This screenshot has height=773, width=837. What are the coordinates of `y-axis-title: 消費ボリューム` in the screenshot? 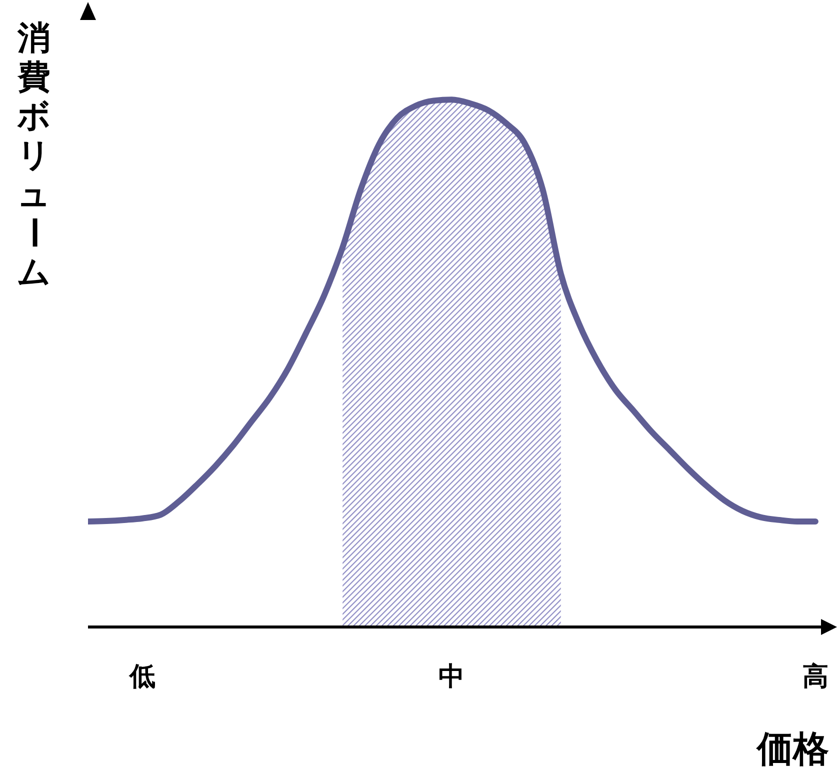 It's located at (34, 154).